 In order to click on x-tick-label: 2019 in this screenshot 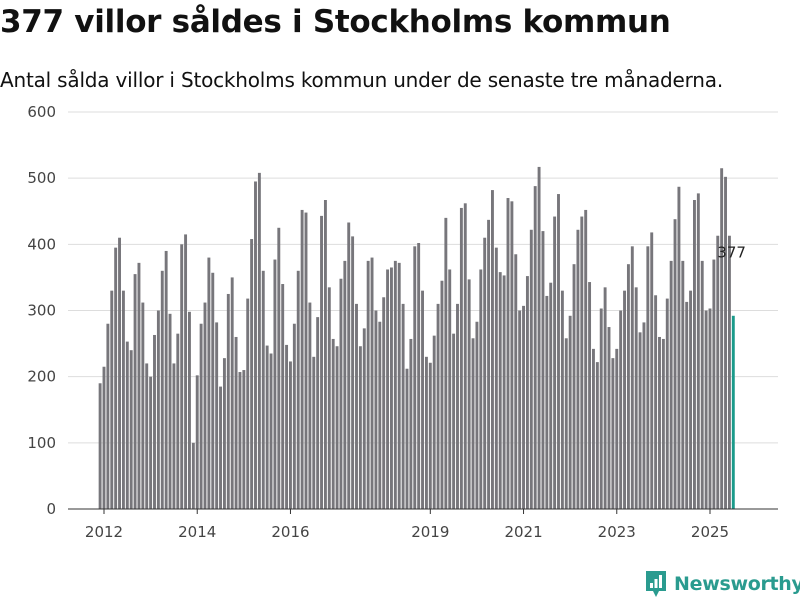, I will do `click(430, 532)`.